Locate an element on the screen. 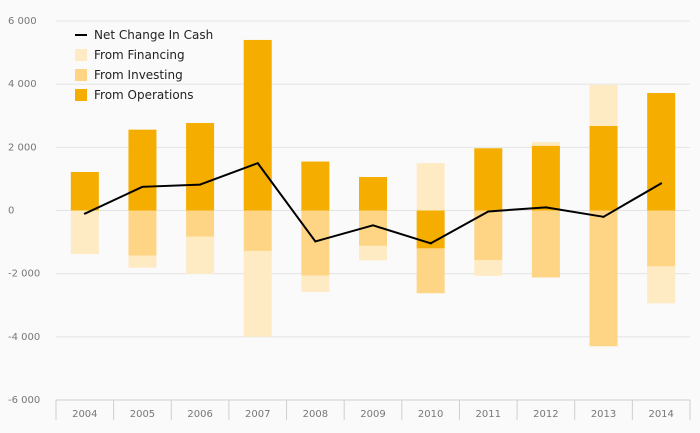 The image size is (700, 433). net-change-point-2007 is located at coordinates (257, 163).